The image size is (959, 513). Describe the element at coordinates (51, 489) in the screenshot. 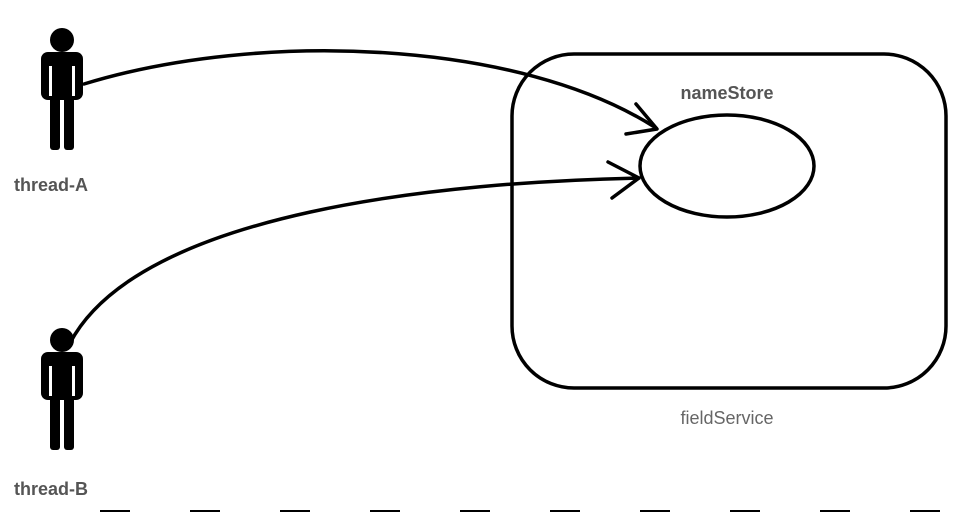

I see `thread-b-label: thread-B` at that location.